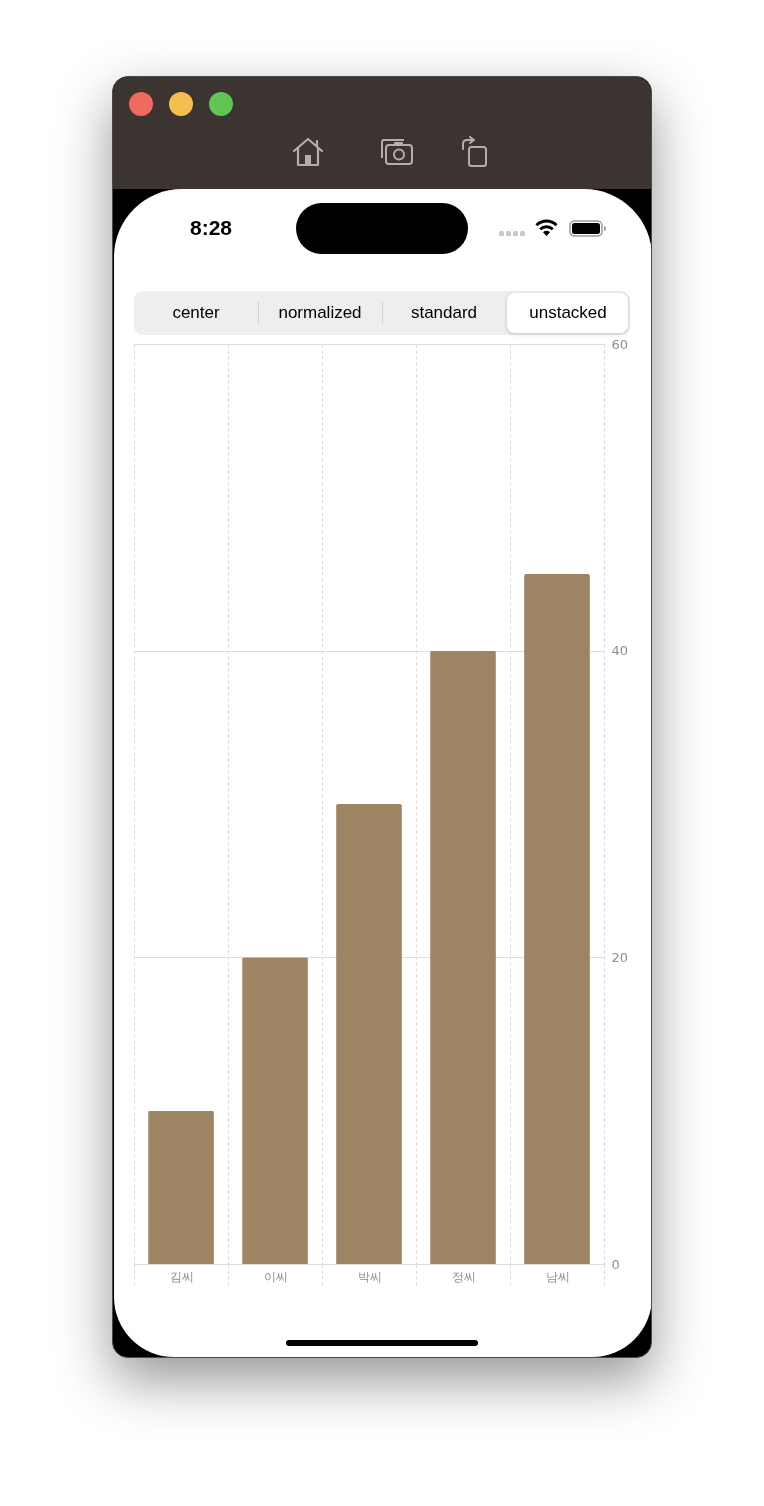  Describe the element at coordinates (620, 344) in the screenshot. I see `y-tick-label: 60` at that location.